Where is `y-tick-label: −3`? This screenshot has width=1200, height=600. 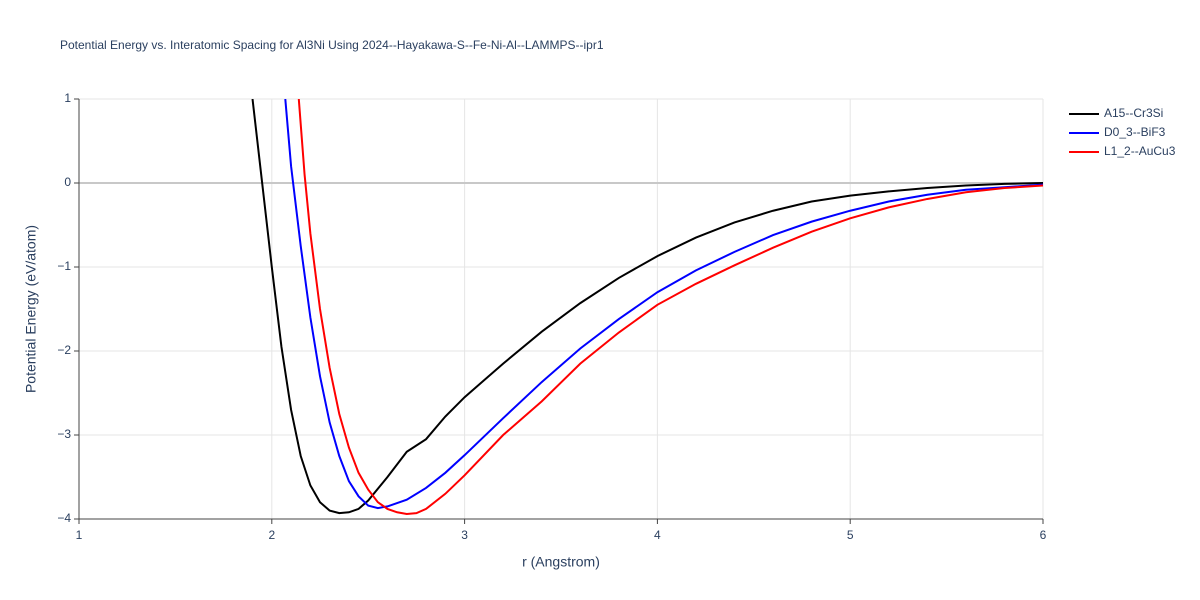
y-tick-label: −3 is located at coordinates (64, 434).